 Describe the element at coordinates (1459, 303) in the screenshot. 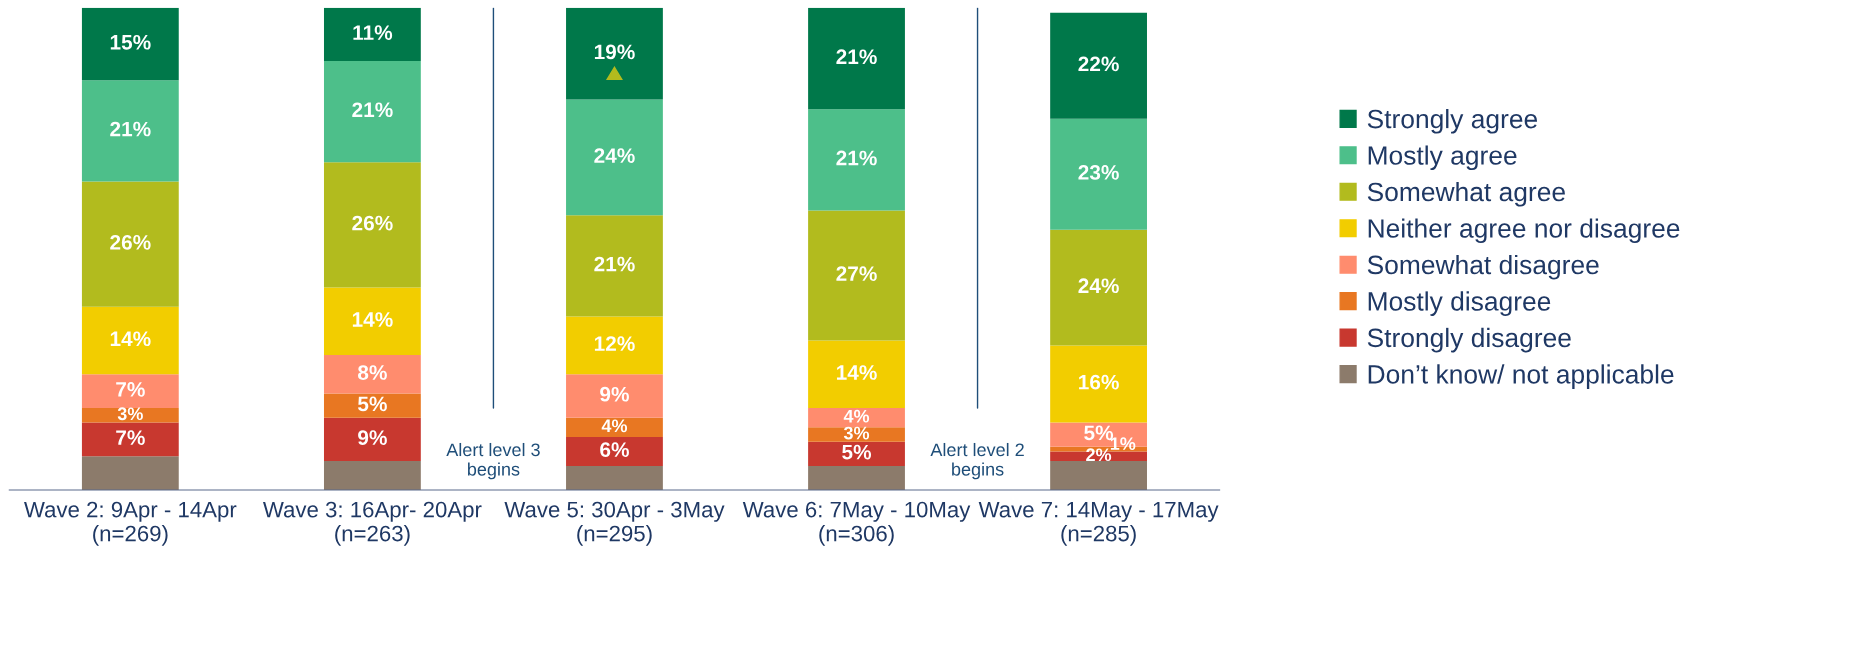

I see `legend-label: Mostly disagree` at that location.